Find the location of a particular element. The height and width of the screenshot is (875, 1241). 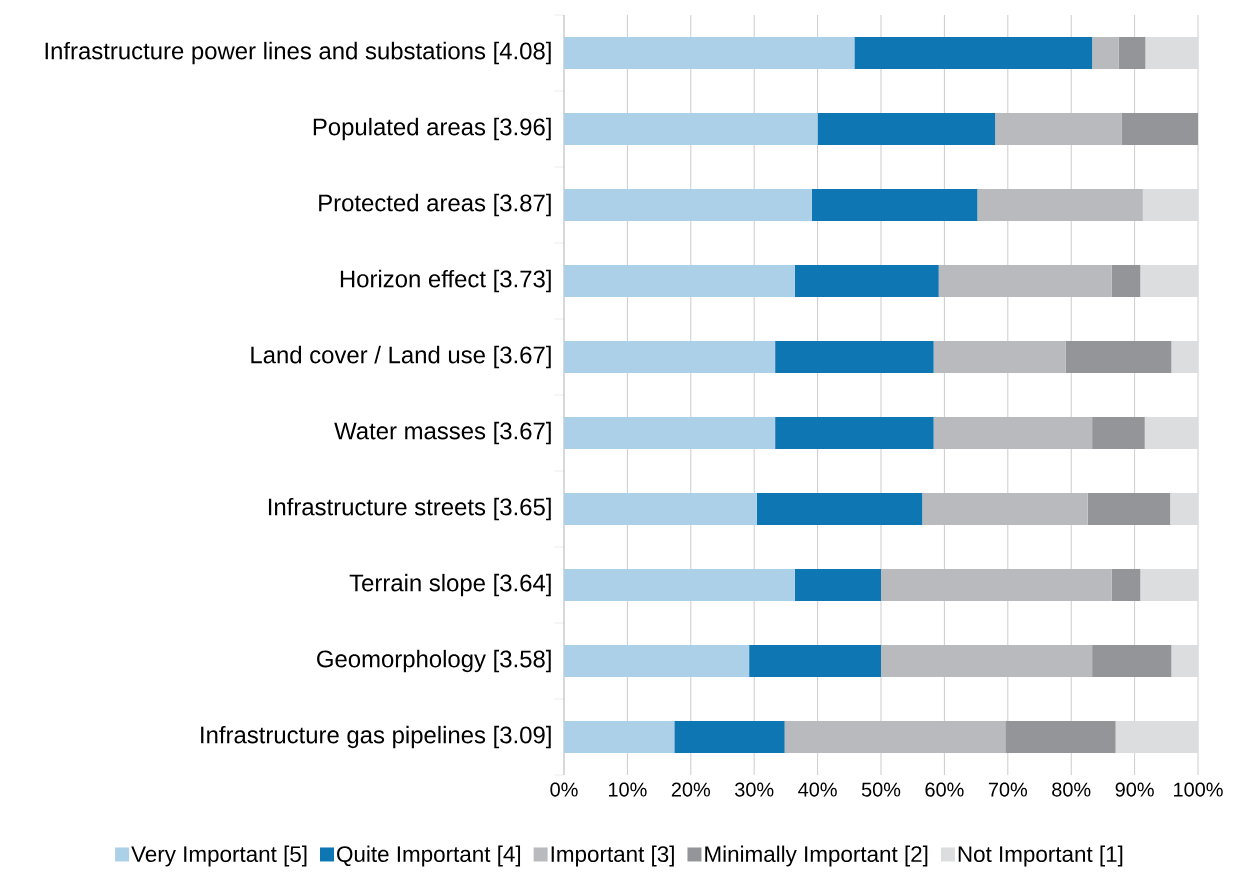

x-tick-label: 90% is located at coordinates (1134, 789).